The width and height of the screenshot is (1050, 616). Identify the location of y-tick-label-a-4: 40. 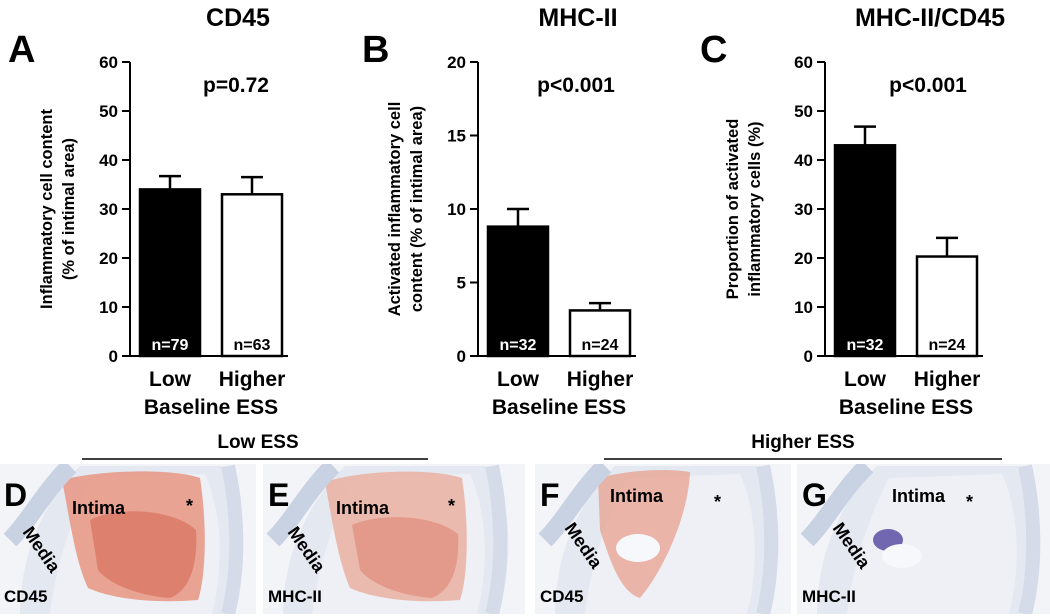
(108, 160).